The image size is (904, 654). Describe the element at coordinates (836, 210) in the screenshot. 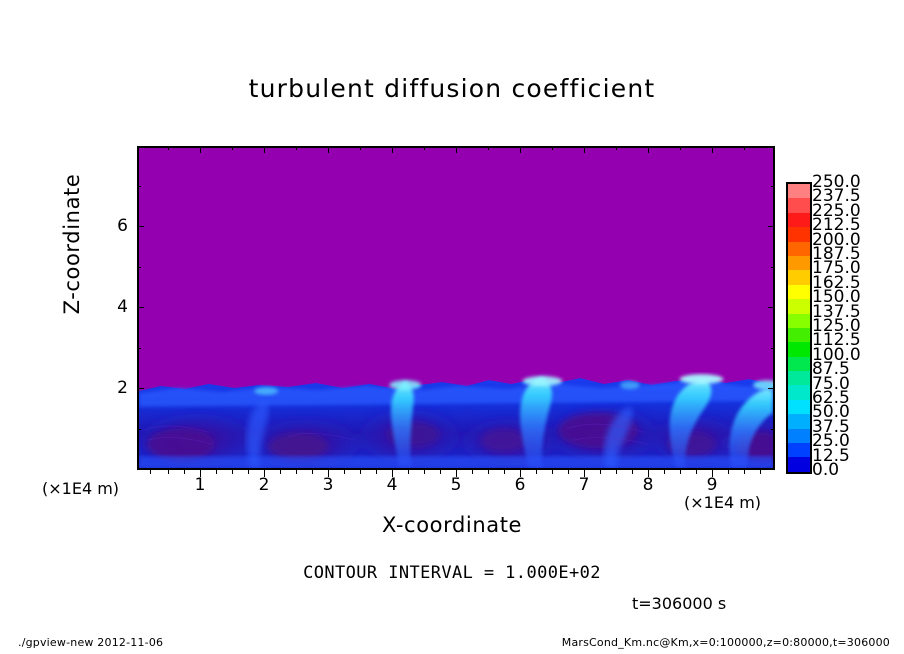

I see `colorbar-tick-label: 225.0` at that location.